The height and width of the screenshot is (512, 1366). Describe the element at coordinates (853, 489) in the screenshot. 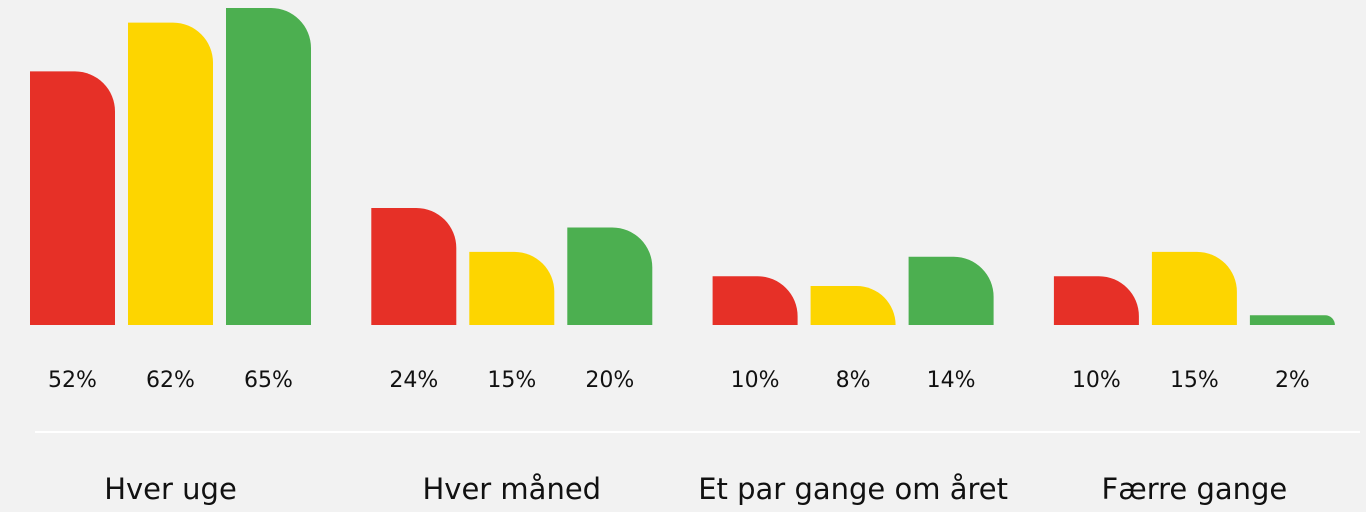

I see `category-label: Et par gange om året` at that location.